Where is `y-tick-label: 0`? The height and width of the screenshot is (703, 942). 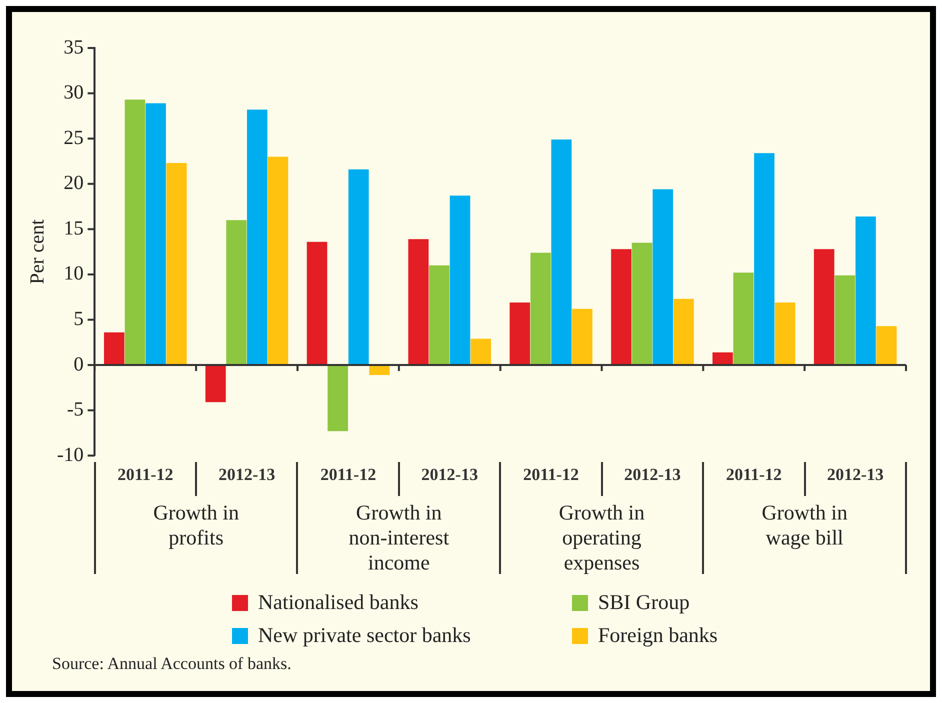 y-tick-label: 0 is located at coordinates (79, 364).